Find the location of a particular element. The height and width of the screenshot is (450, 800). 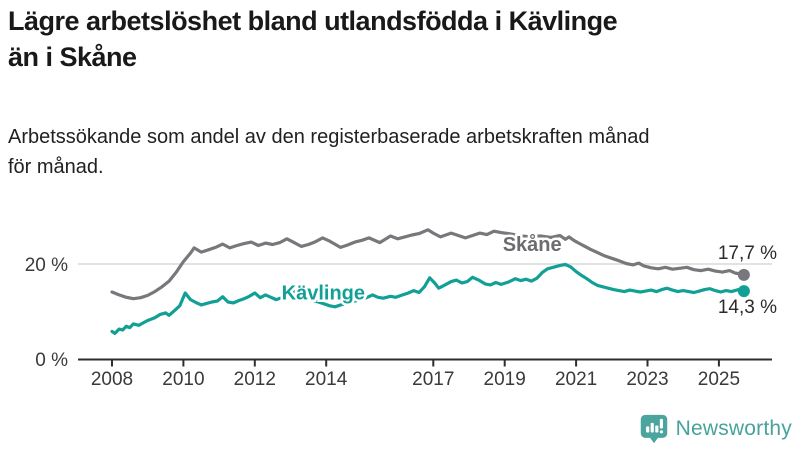

newsworthy-logo-icon is located at coordinates (654, 429).